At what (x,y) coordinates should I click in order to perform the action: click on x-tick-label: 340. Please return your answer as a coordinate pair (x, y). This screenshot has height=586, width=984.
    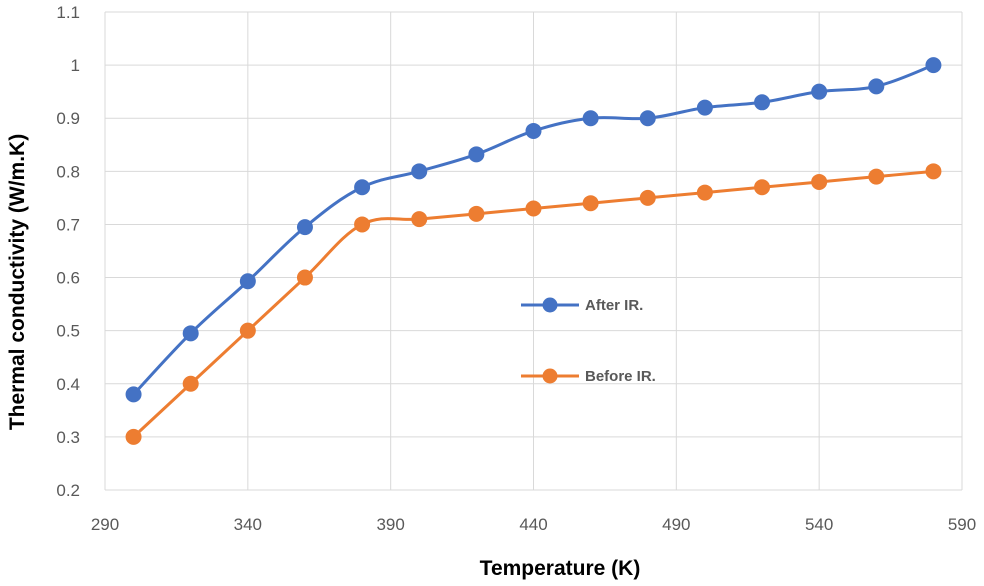
    Looking at the image, I should click on (248, 524).